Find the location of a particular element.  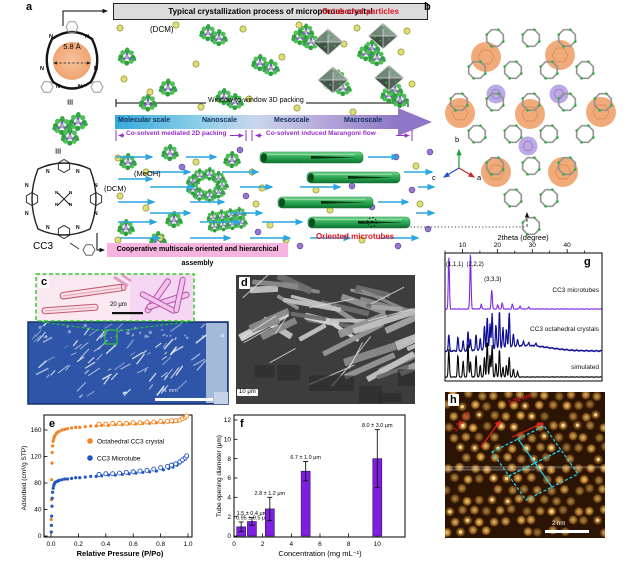

svg-text: Tube opening diameter (μm) is located at coordinates (219, 476).